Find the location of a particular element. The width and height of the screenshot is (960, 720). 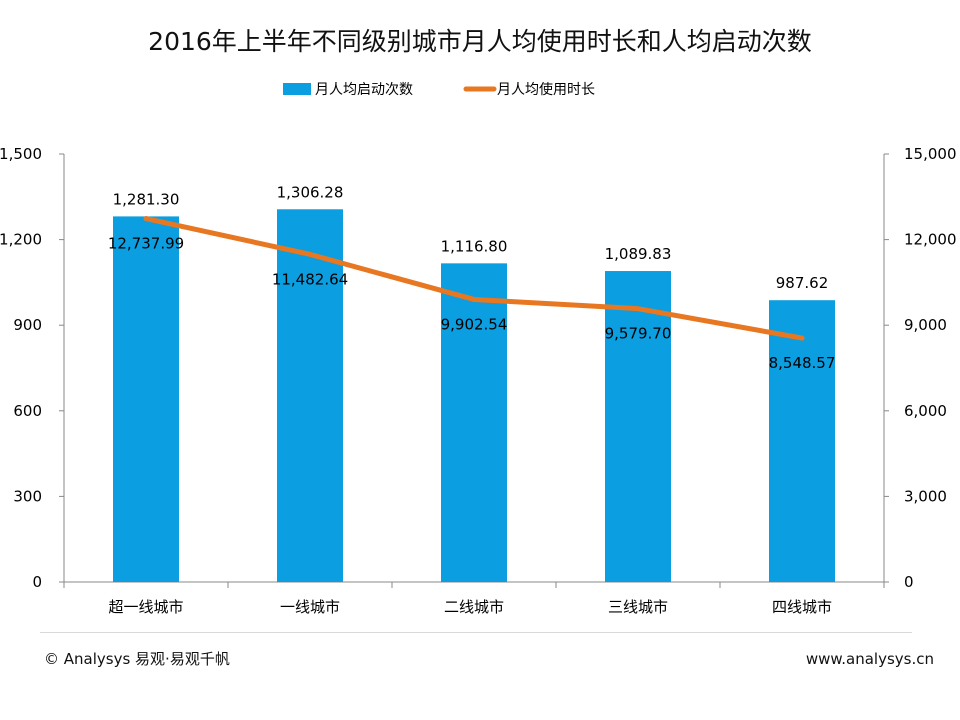

category-label: 一线城市 is located at coordinates (310, 607).